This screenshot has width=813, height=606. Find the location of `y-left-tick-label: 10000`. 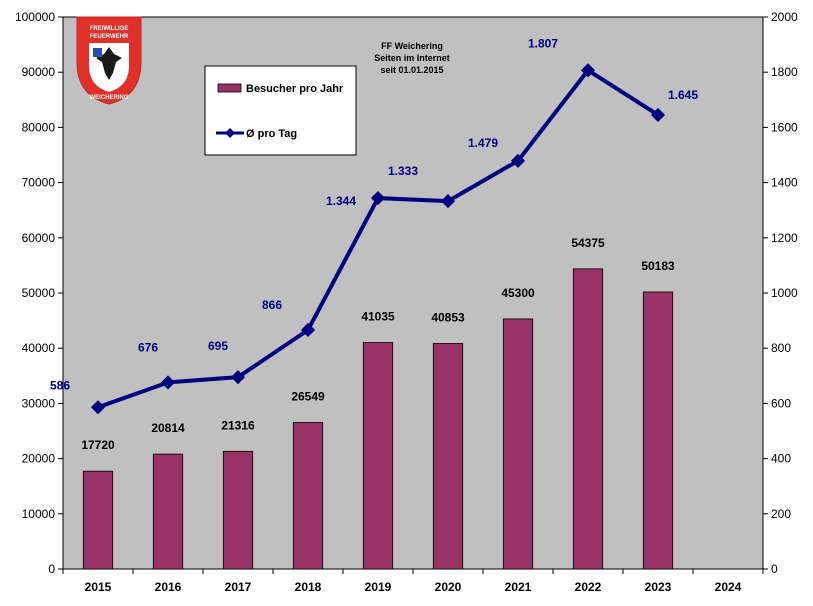

y-left-tick-label: 10000 is located at coordinates (39, 514).